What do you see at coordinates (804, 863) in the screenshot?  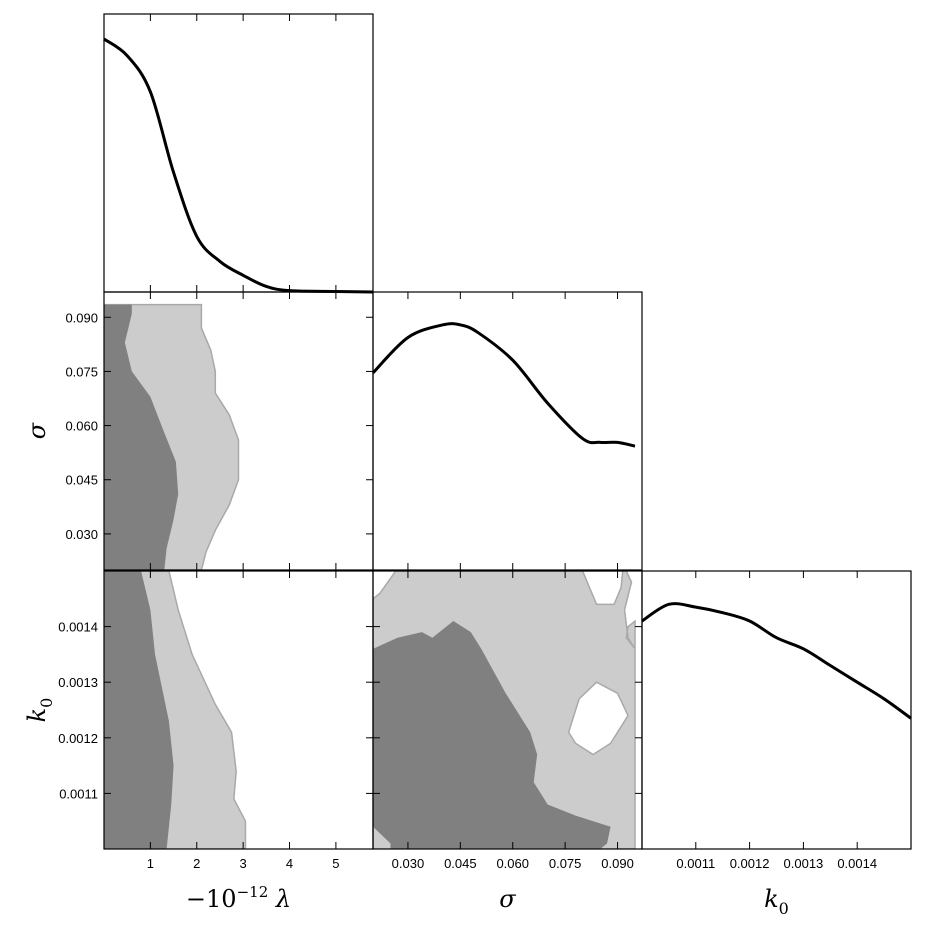 I see `x-tick-label-k0: 0.0013` at bounding box center [804, 863].